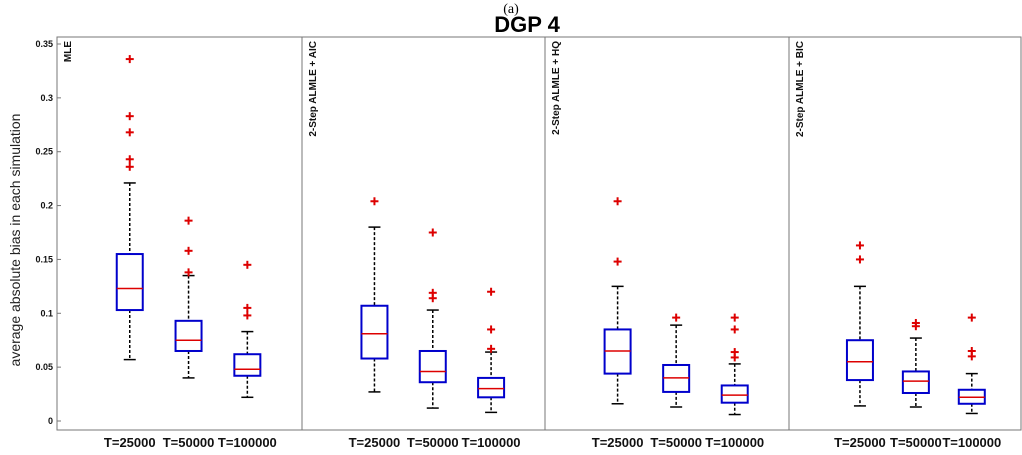  Describe the element at coordinates (15, 240) in the screenshot. I see `y-axis-label: average absolute bias in each simulation` at that location.